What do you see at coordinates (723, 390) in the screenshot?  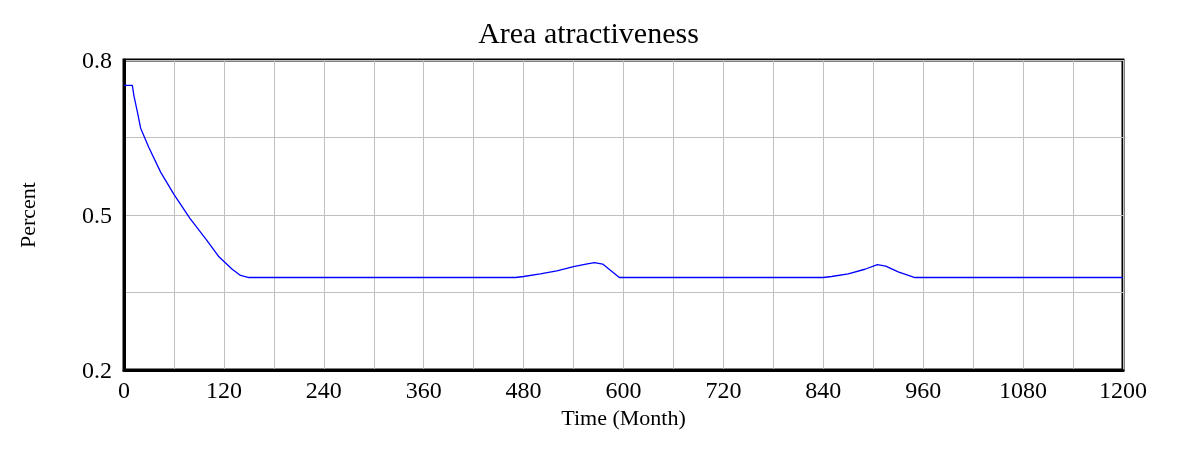 I see `x-tick-label: 720` at bounding box center [723, 390].